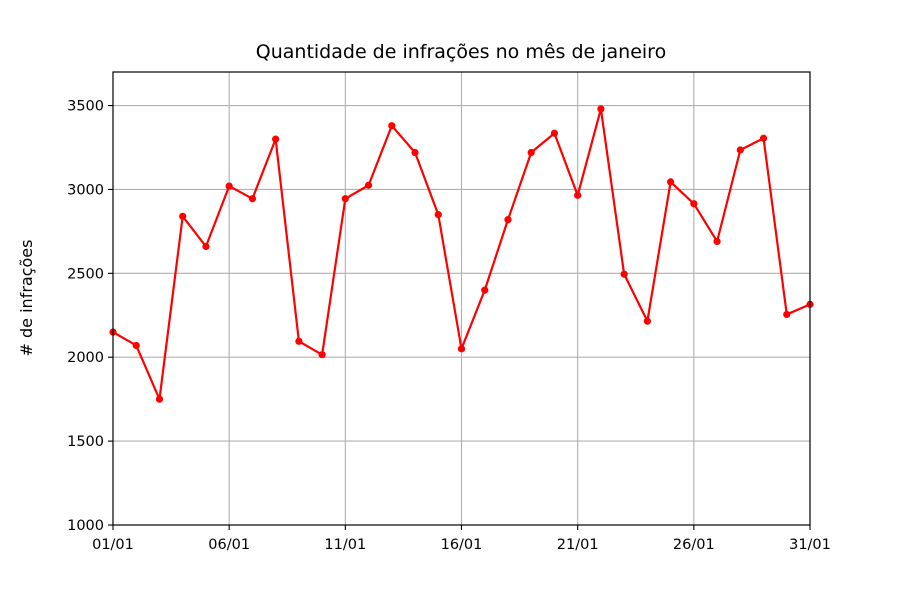 The image size is (900, 600). I want to click on y-tick-label: 1500, so click(85, 442).